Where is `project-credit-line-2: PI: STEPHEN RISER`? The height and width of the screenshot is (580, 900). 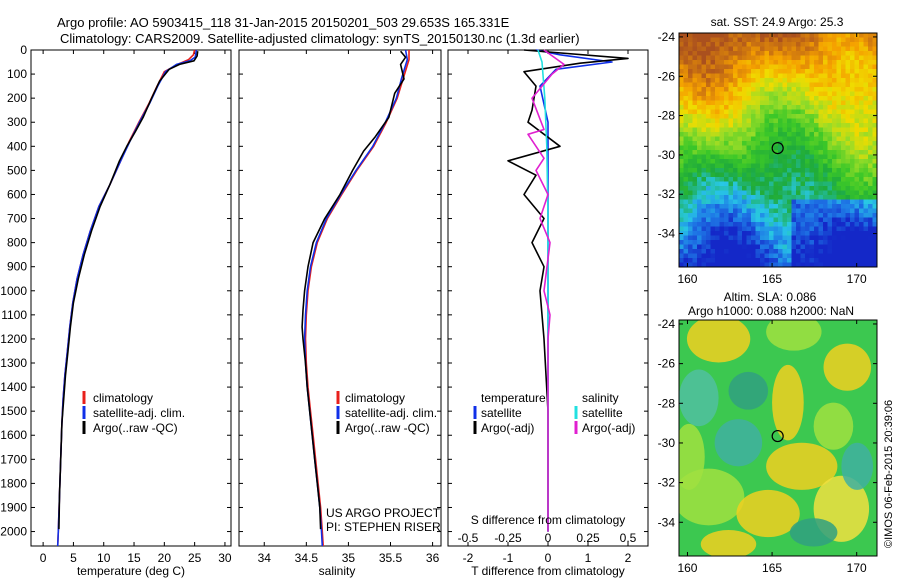 project-credit-line-2: PI: STEPHEN RISER is located at coordinates (383, 527).